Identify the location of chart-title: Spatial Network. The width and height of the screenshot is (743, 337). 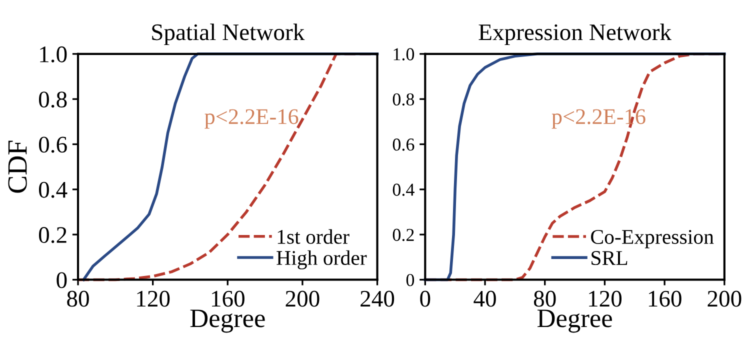
(228, 35).